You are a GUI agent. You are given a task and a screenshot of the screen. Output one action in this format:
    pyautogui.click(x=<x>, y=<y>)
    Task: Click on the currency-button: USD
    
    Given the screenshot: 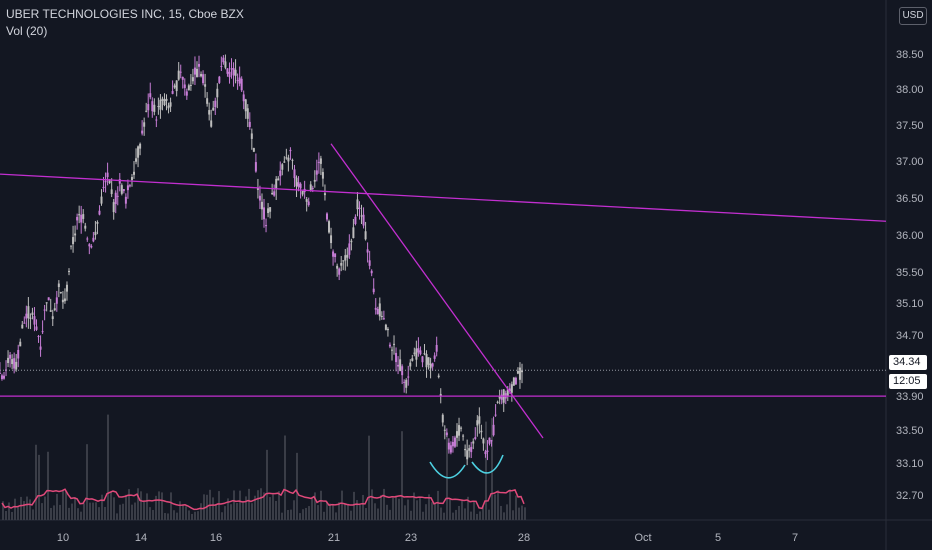 What is the action you would take?
    pyautogui.click(x=913, y=16)
    